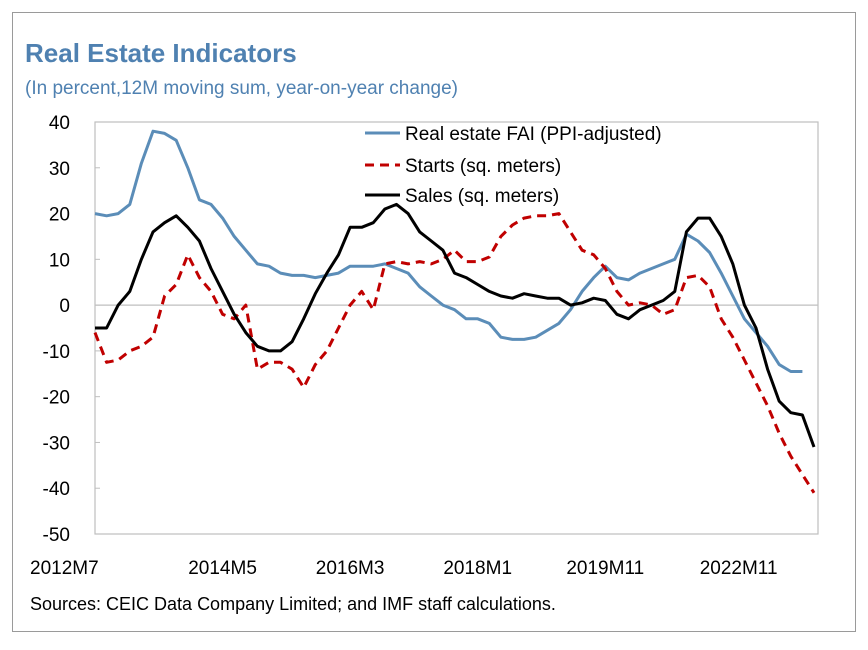 This screenshot has height=650, width=868. Describe the element at coordinates (56, 489) in the screenshot. I see `y-tick-label: -40` at that location.